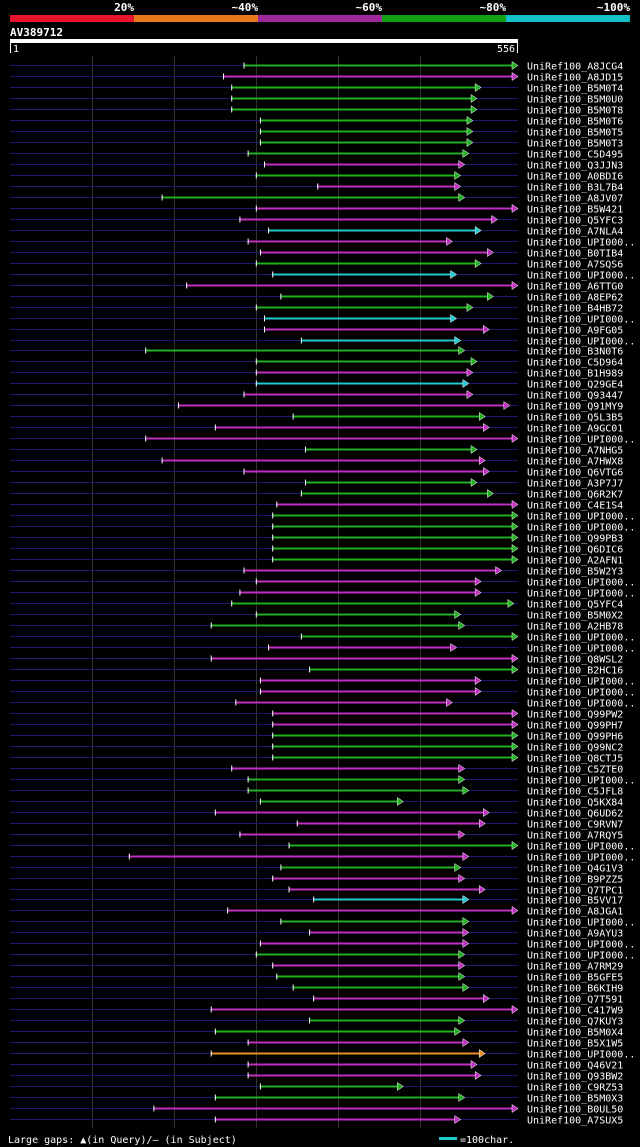 Image resolution: width=640 pixels, height=1147 pixels. Describe the element at coordinates (575, 967) in the screenshot. I see `hit-label: UniRef100_A7RM29` at that location.